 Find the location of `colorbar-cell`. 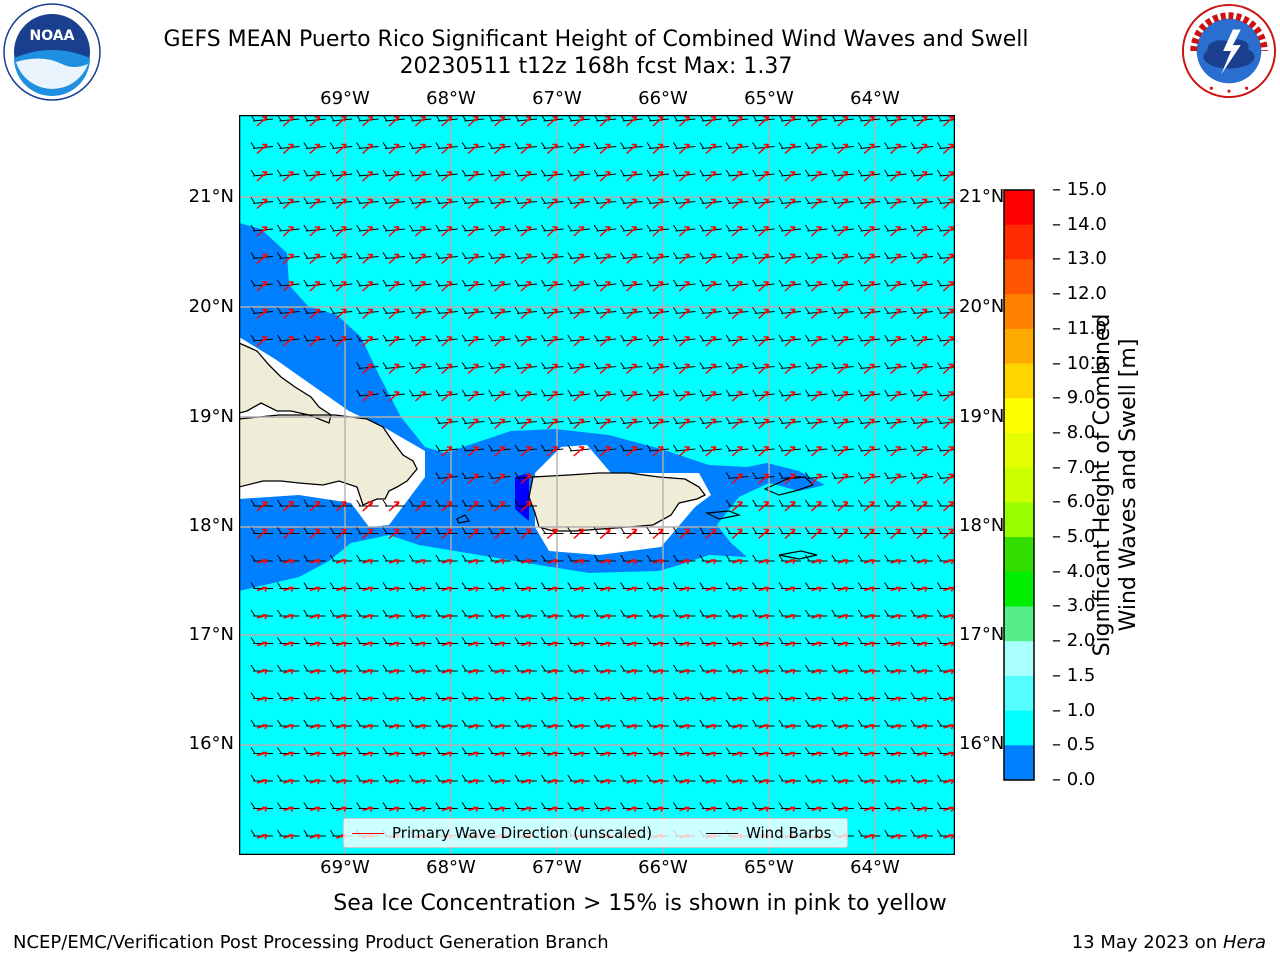

colorbar-cell is located at coordinates (1019, 277).